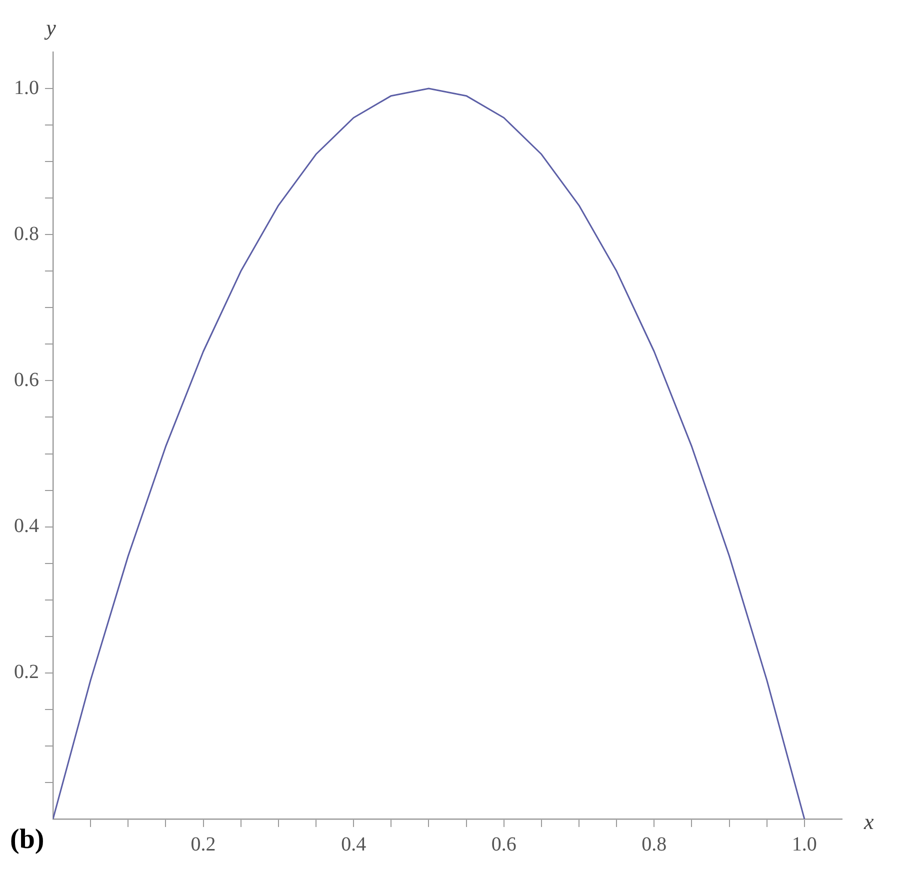 Image resolution: width=900 pixels, height=881 pixels. What do you see at coordinates (26, 87) in the screenshot?
I see `y-tick-label: 1.0` at bounding box center [26, 87].